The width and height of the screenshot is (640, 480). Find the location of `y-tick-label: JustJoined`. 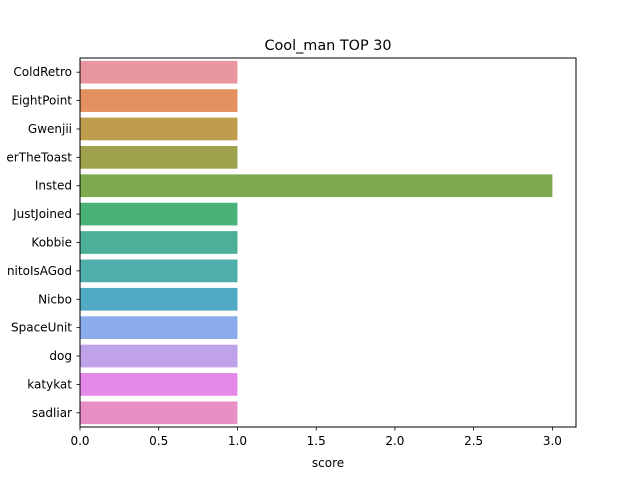

y-tick-label: JustJoined is located at coordinates (42, 214).